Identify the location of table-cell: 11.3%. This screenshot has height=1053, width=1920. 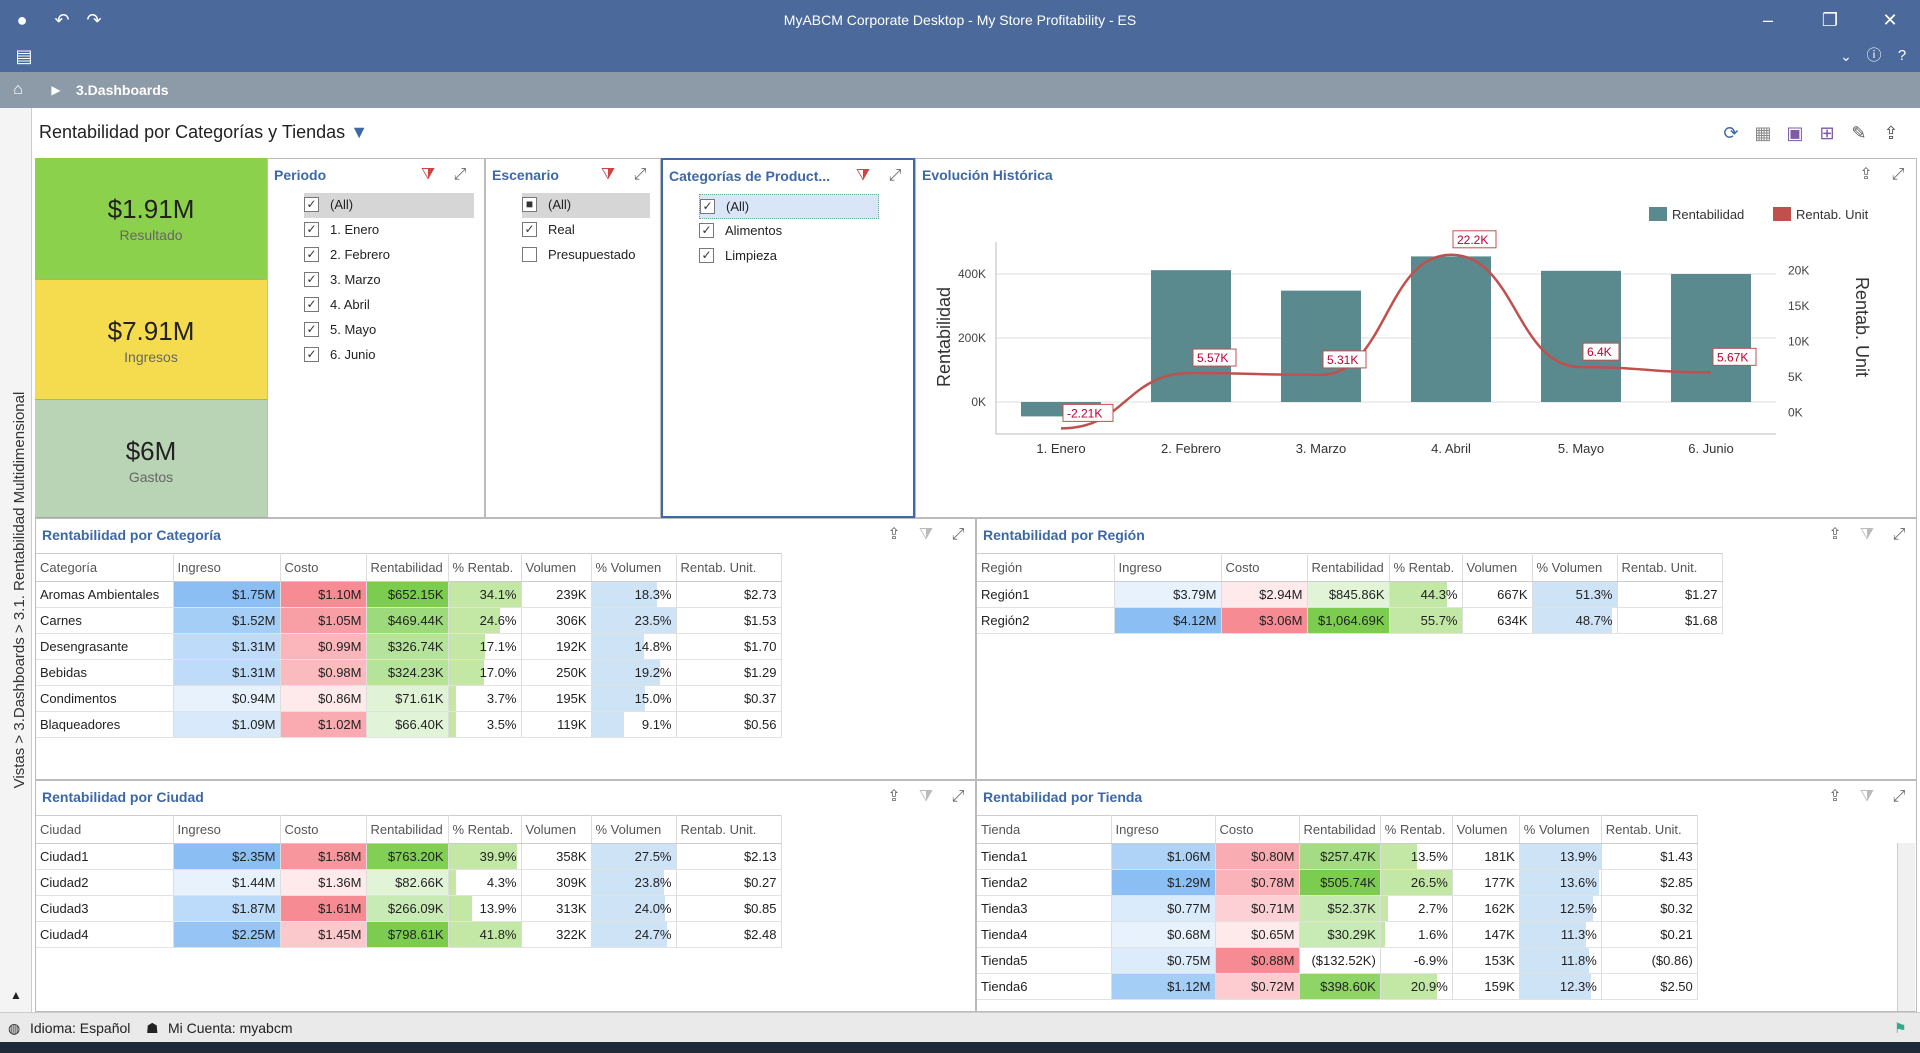
(1560, 934).